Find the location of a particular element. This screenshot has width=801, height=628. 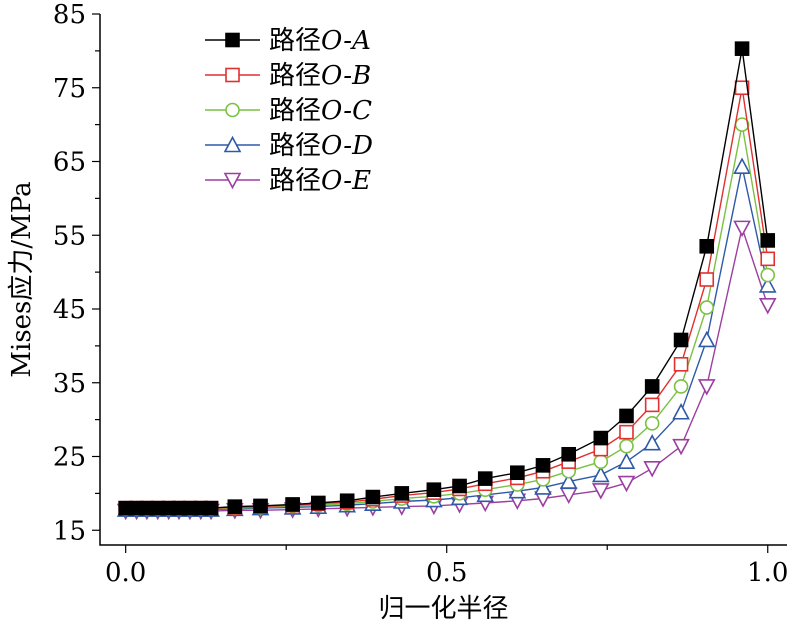

legend-entry-o-e: 路径O-E is located at coordinates (288, 181).